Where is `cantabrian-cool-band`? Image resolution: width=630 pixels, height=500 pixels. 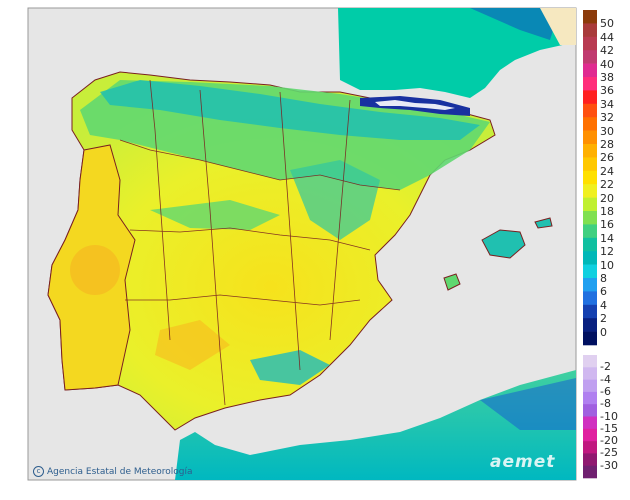 cantabrian-cool-band is located at coordinates (290, 110).